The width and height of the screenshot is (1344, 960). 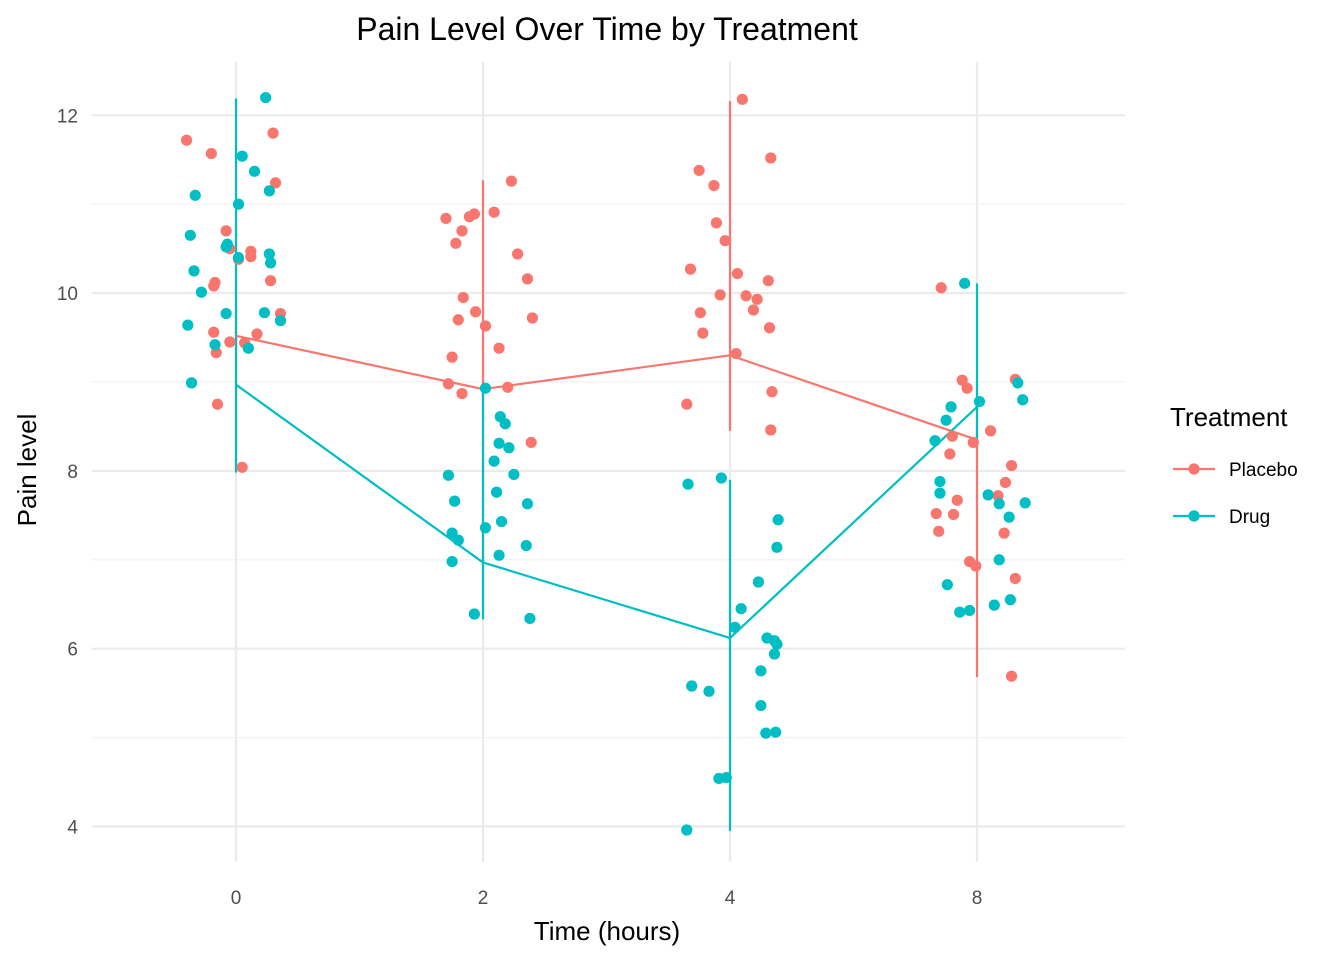 What do you see at coordinates (1249, 517) in the screenshot?
I see `legend-label-drug: Drug` at bounding box center [1249, 517].